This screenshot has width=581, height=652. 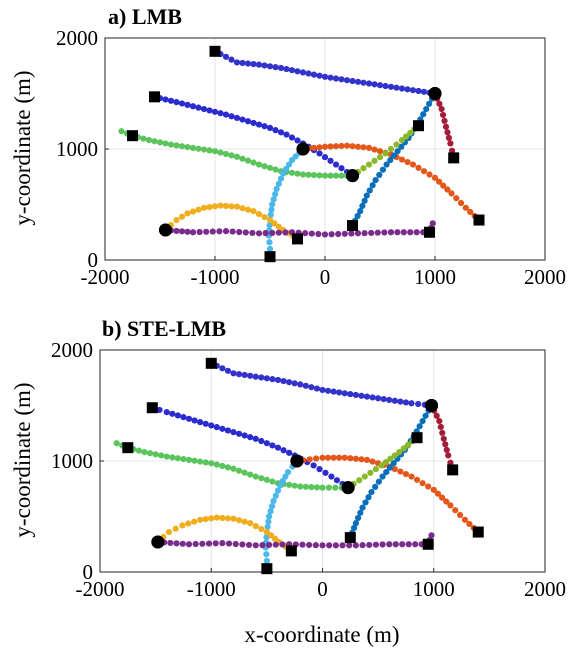 I want to click on x-tick-label: -1000, so click(x=211, y=589).